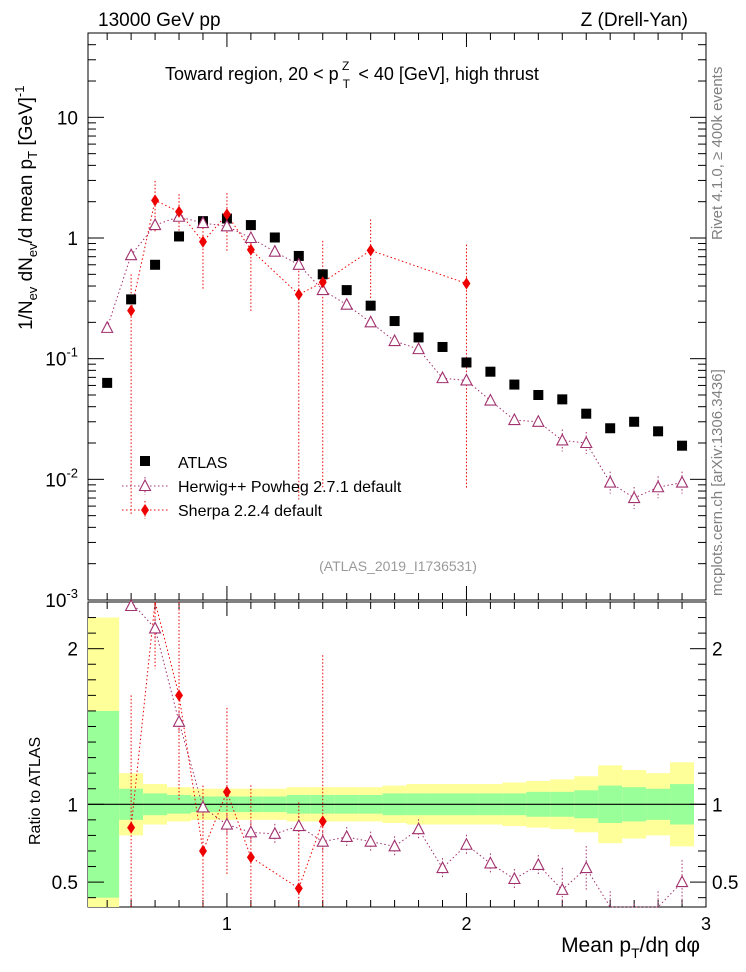  Describe the element at coordinates (717, 650) in the screenshot. I see `ratio-y-tick-label-right: 2` at that location.